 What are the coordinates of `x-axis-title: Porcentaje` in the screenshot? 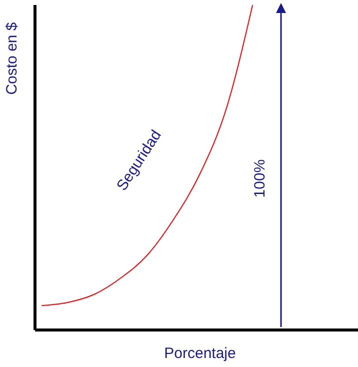 It's located at (200, 353).